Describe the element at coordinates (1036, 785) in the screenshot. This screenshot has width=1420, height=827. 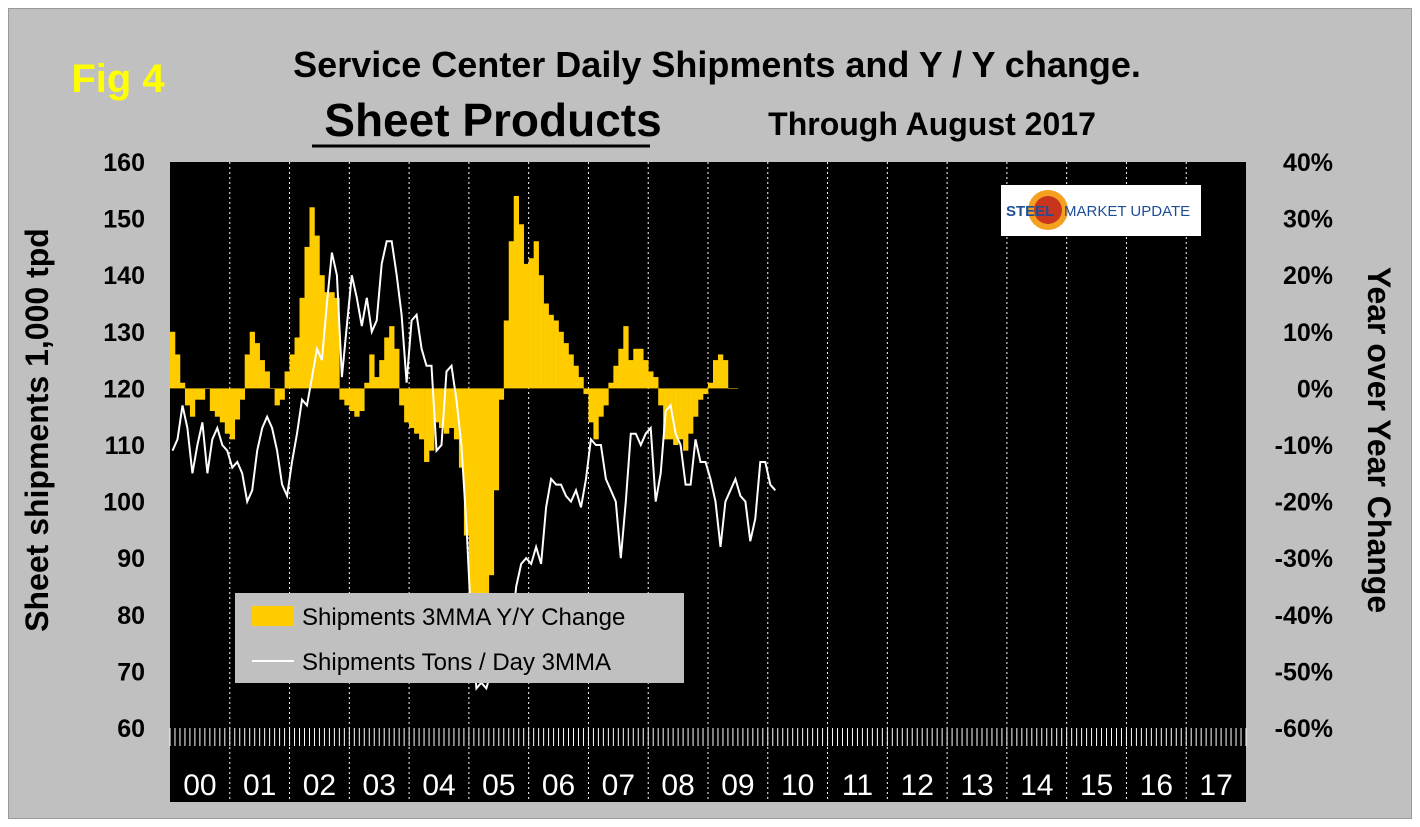
I see `year-label: 14` at that location.